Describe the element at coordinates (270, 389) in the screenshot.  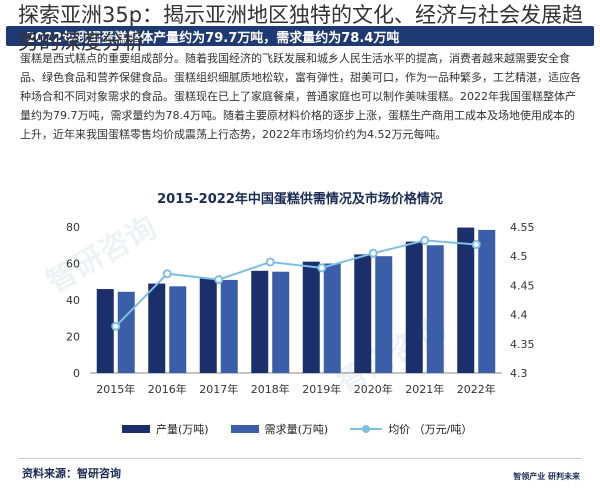
I see `x-tick-label: 2018年` at that location.